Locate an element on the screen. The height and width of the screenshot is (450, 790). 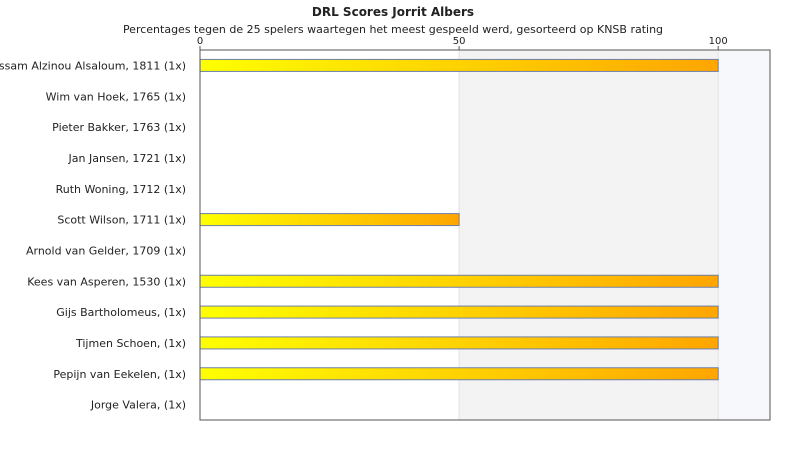
chart-title: DRL Scores Jorrit Albers is located at coordinates (393, 12).